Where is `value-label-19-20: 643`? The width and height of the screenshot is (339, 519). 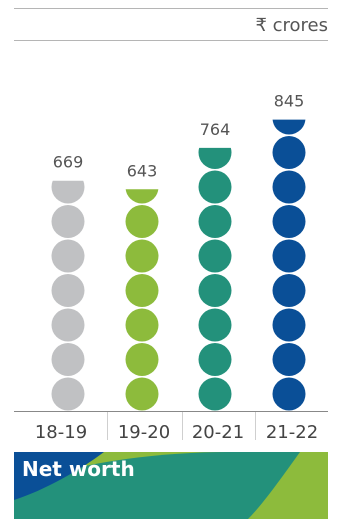
value-label-19-20: 643 is located at coordinates (142, 170).